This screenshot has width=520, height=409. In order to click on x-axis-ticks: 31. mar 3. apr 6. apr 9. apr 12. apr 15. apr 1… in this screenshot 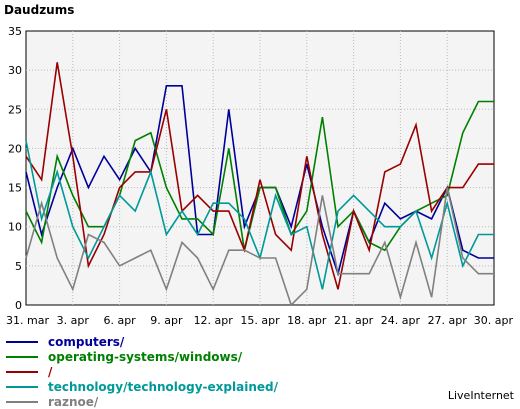, I will do `click(259, 320)`.